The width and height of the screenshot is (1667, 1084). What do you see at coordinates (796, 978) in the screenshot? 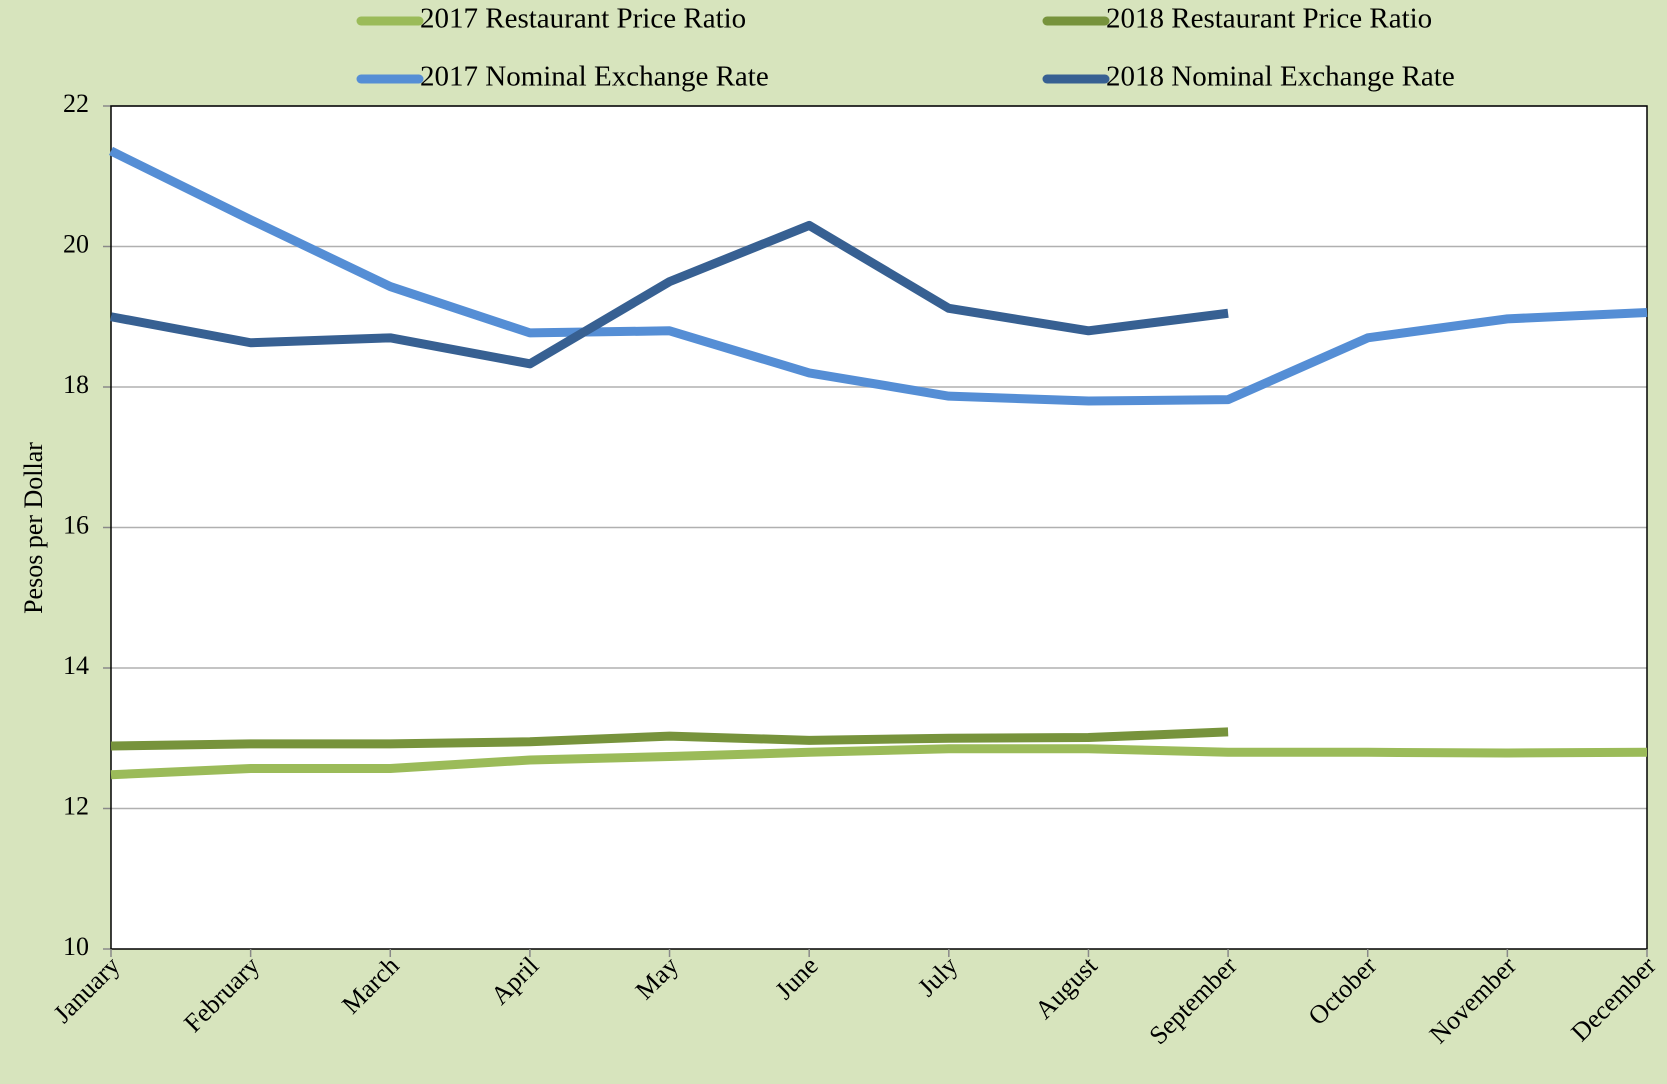
I see `x-tick-label: June` at bounding box center [796, 978].